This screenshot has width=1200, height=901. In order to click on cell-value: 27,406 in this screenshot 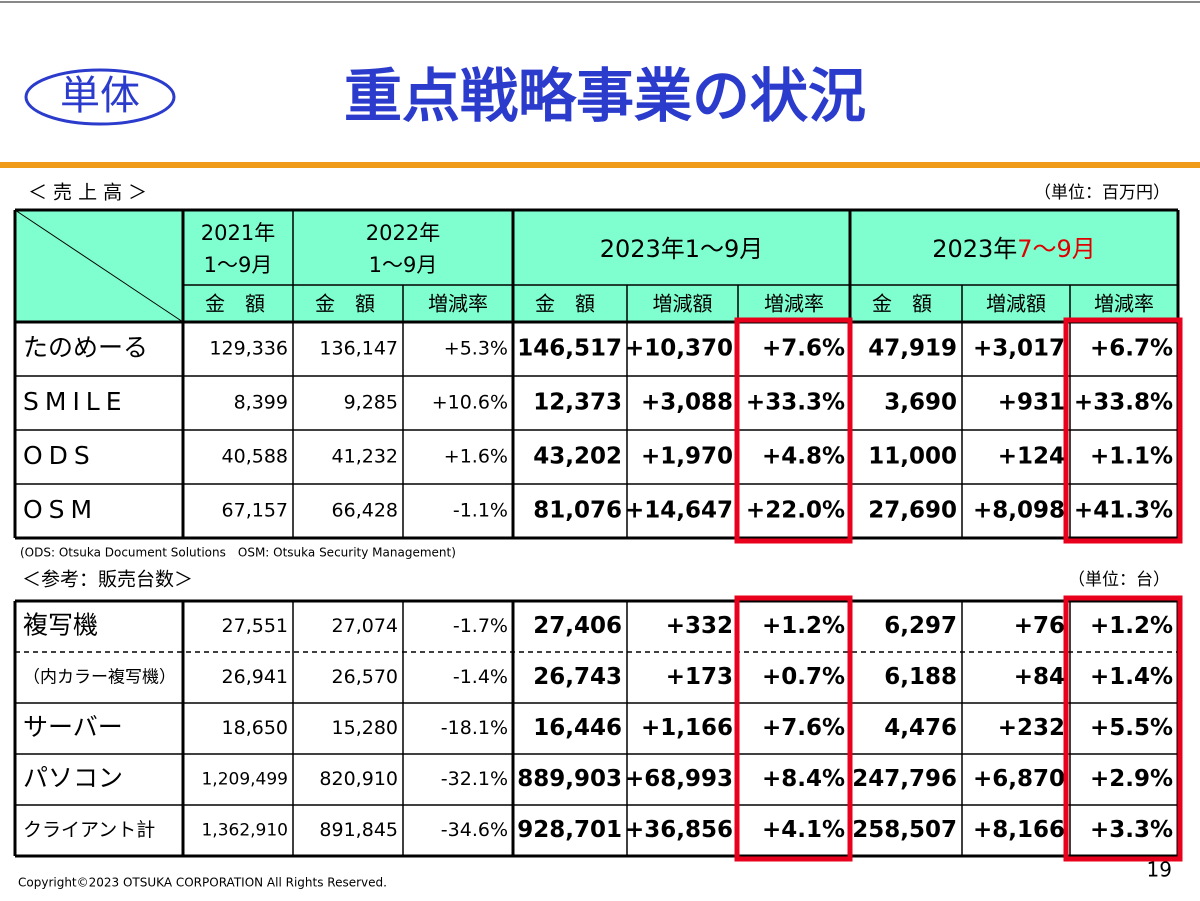, I will do `click(577, 626)`.